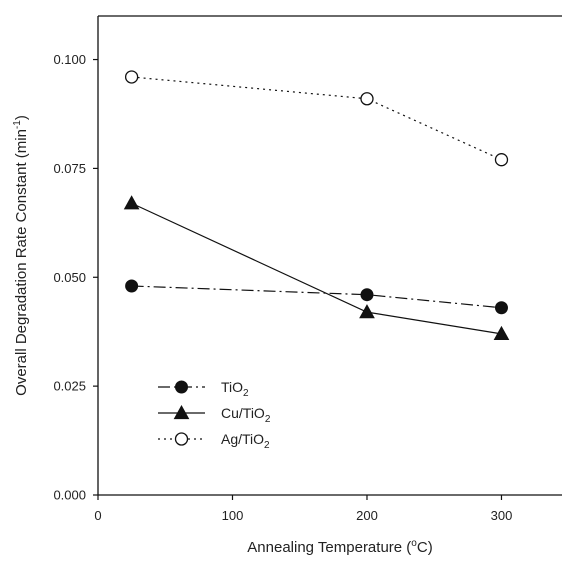 The width and height of the screenshot is (568, 561). I want to click on y-tick-label: 0.050, so click(69, 277).